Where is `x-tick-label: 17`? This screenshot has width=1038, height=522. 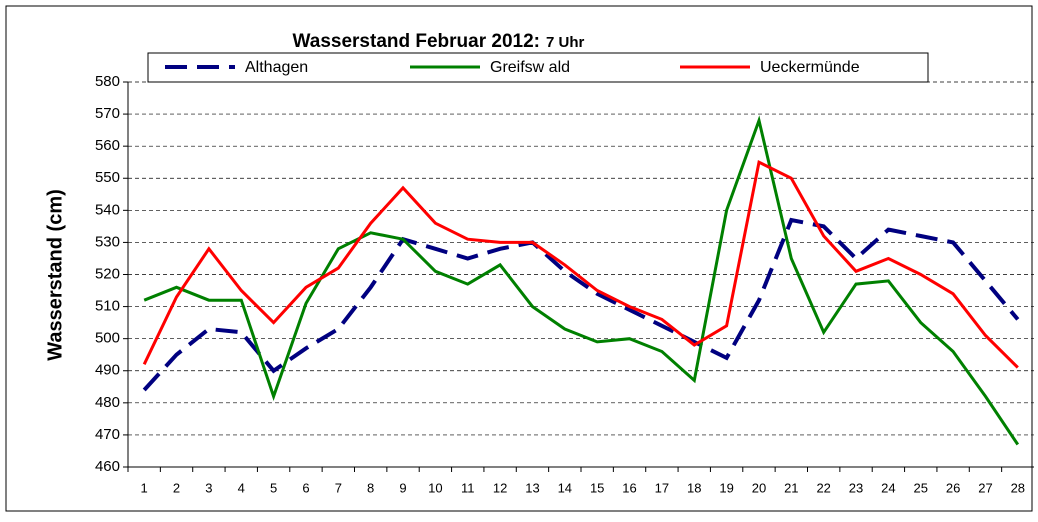
x-tick-label: 17 is located at coordinates (662, 487).